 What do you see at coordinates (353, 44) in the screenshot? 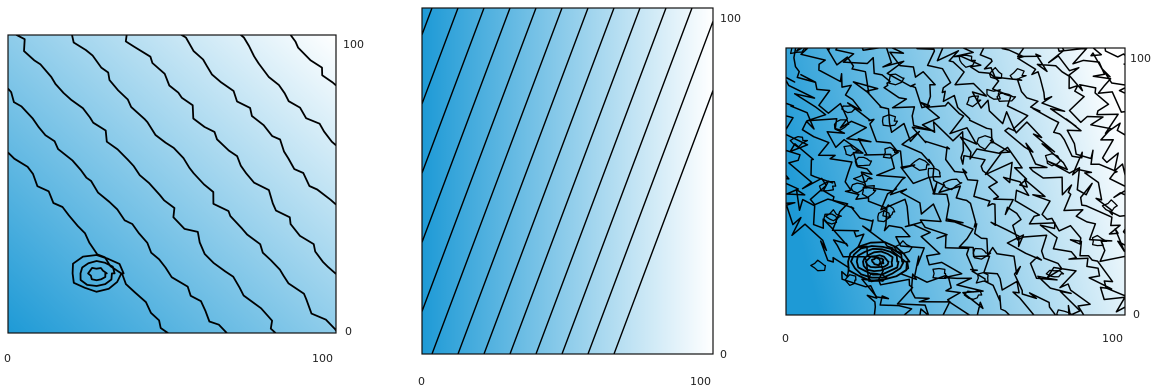
I see `panel-a-ytick-100: 100` at bounding box center [353, 44].